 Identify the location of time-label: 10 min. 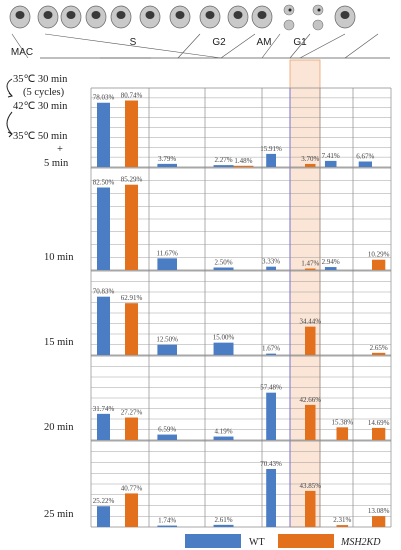
(59, 257).